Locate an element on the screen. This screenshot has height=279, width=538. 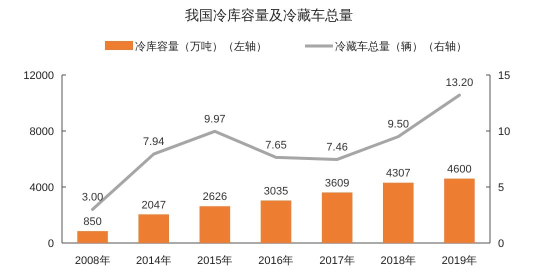
data-label: 7.65 is located at coordinates (276, 145).